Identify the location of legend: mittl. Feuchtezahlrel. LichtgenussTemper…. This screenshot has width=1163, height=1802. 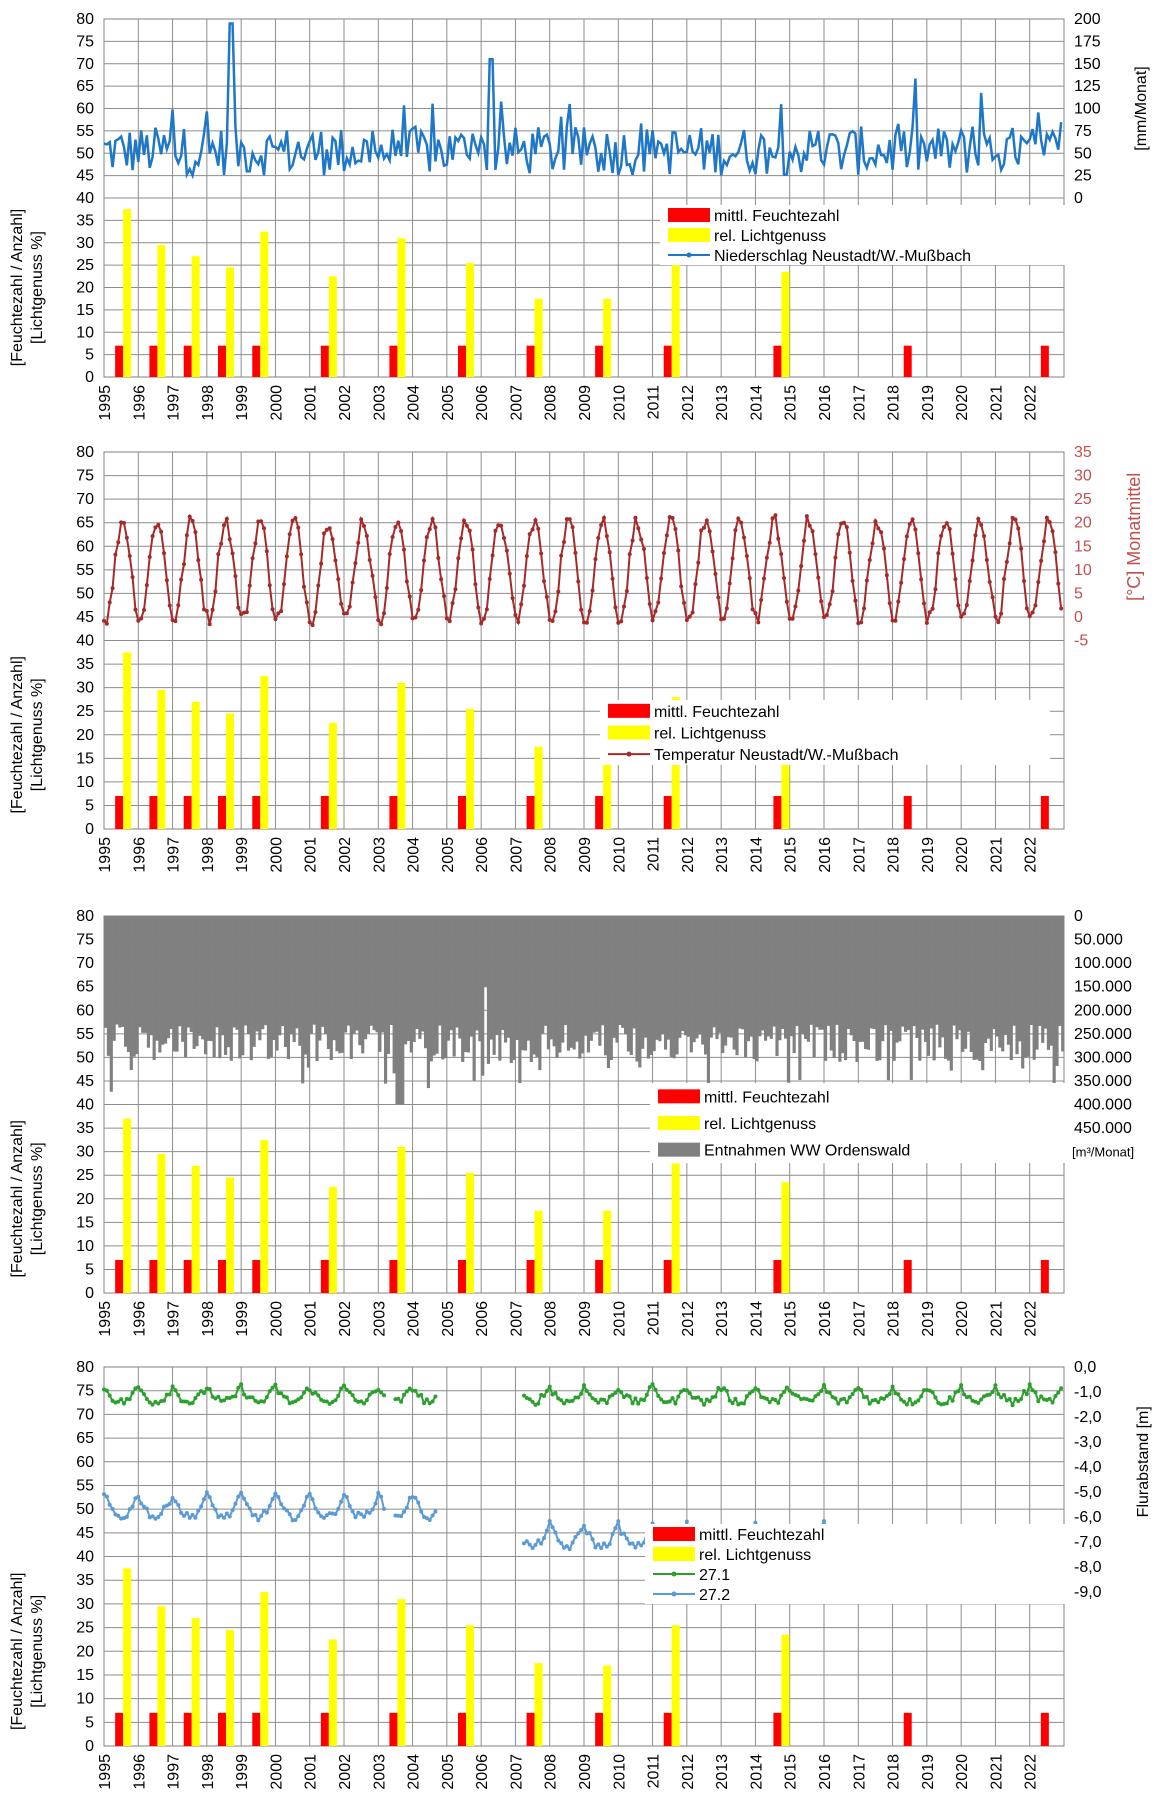
(825, 732).